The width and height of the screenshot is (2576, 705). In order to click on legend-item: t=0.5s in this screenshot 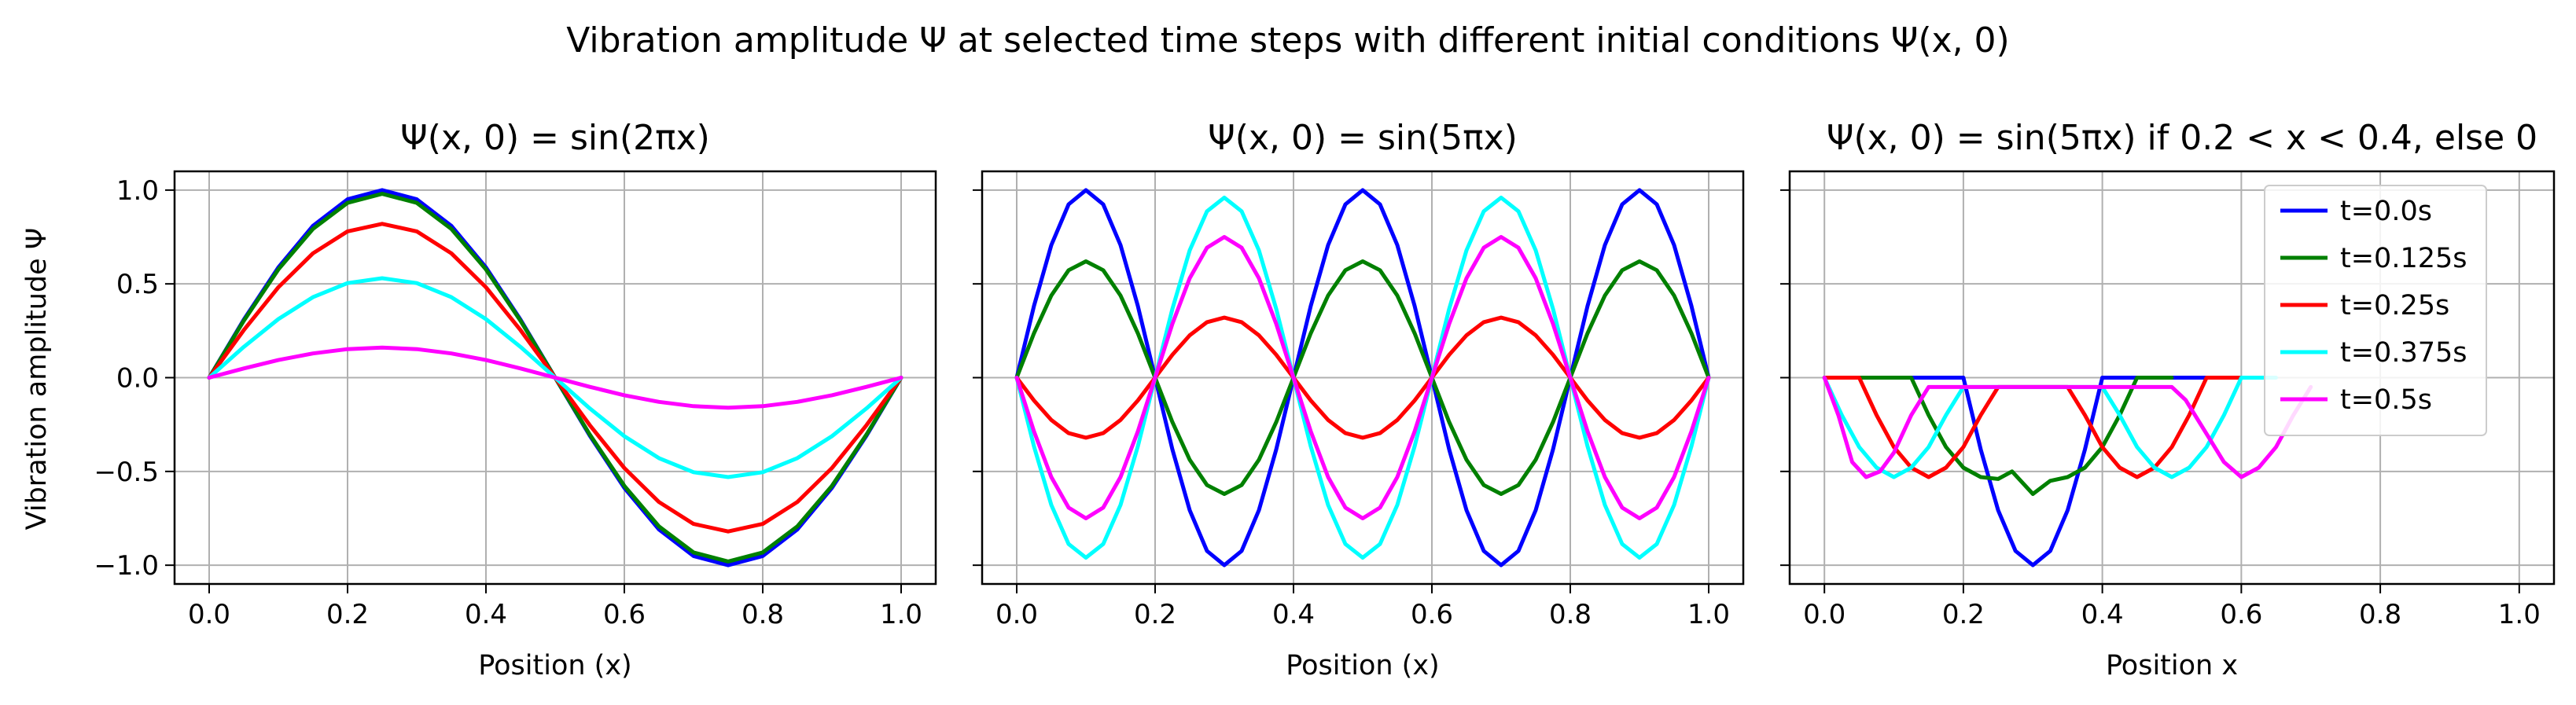, I will do `click(2356, 400)`.